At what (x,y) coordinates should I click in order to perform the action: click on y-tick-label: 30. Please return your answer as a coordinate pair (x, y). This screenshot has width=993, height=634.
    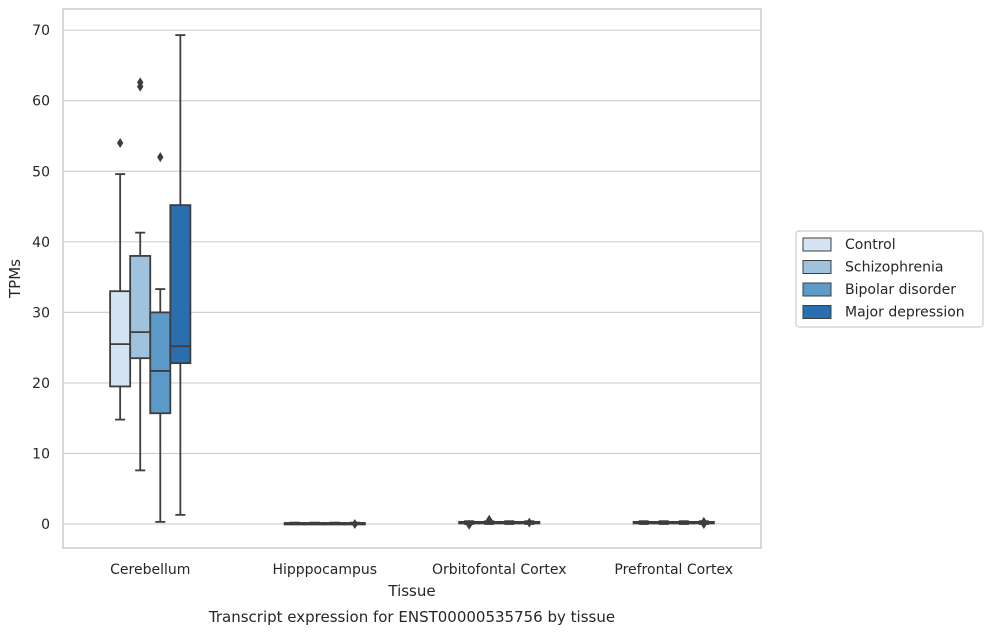
    Looking at the image, I should click on (41, 313).